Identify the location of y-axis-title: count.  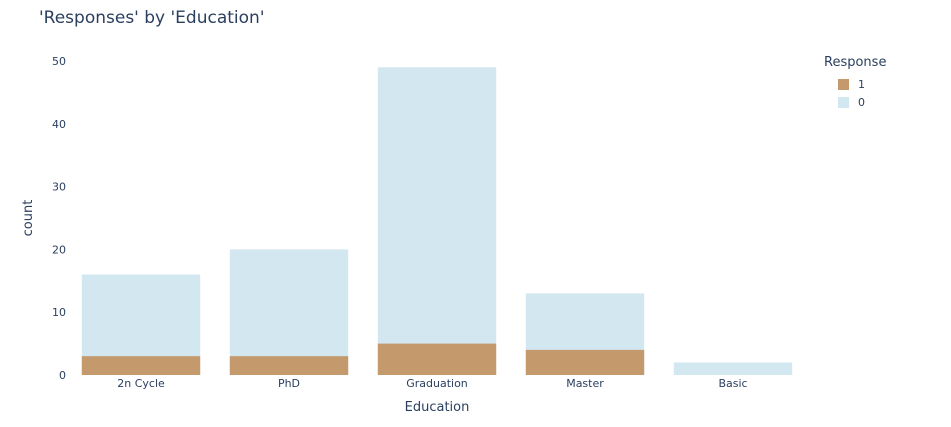
(28, 218).